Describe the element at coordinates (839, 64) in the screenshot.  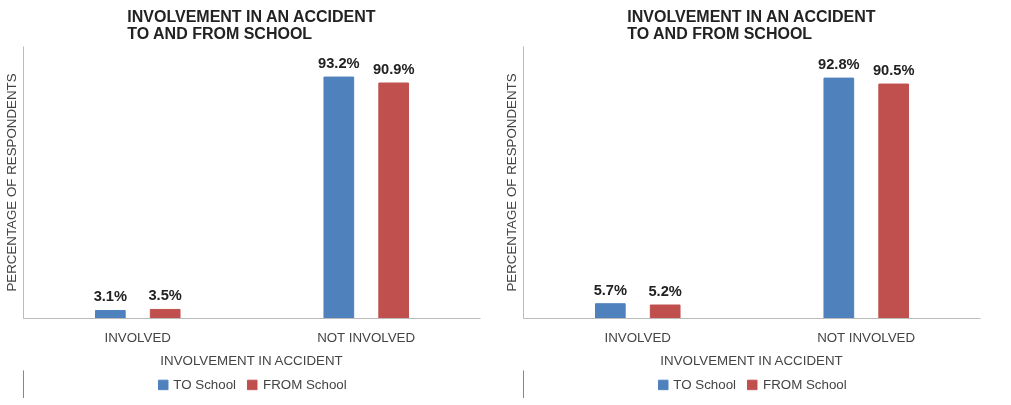
I see `data-label: 92.8%` at that location.